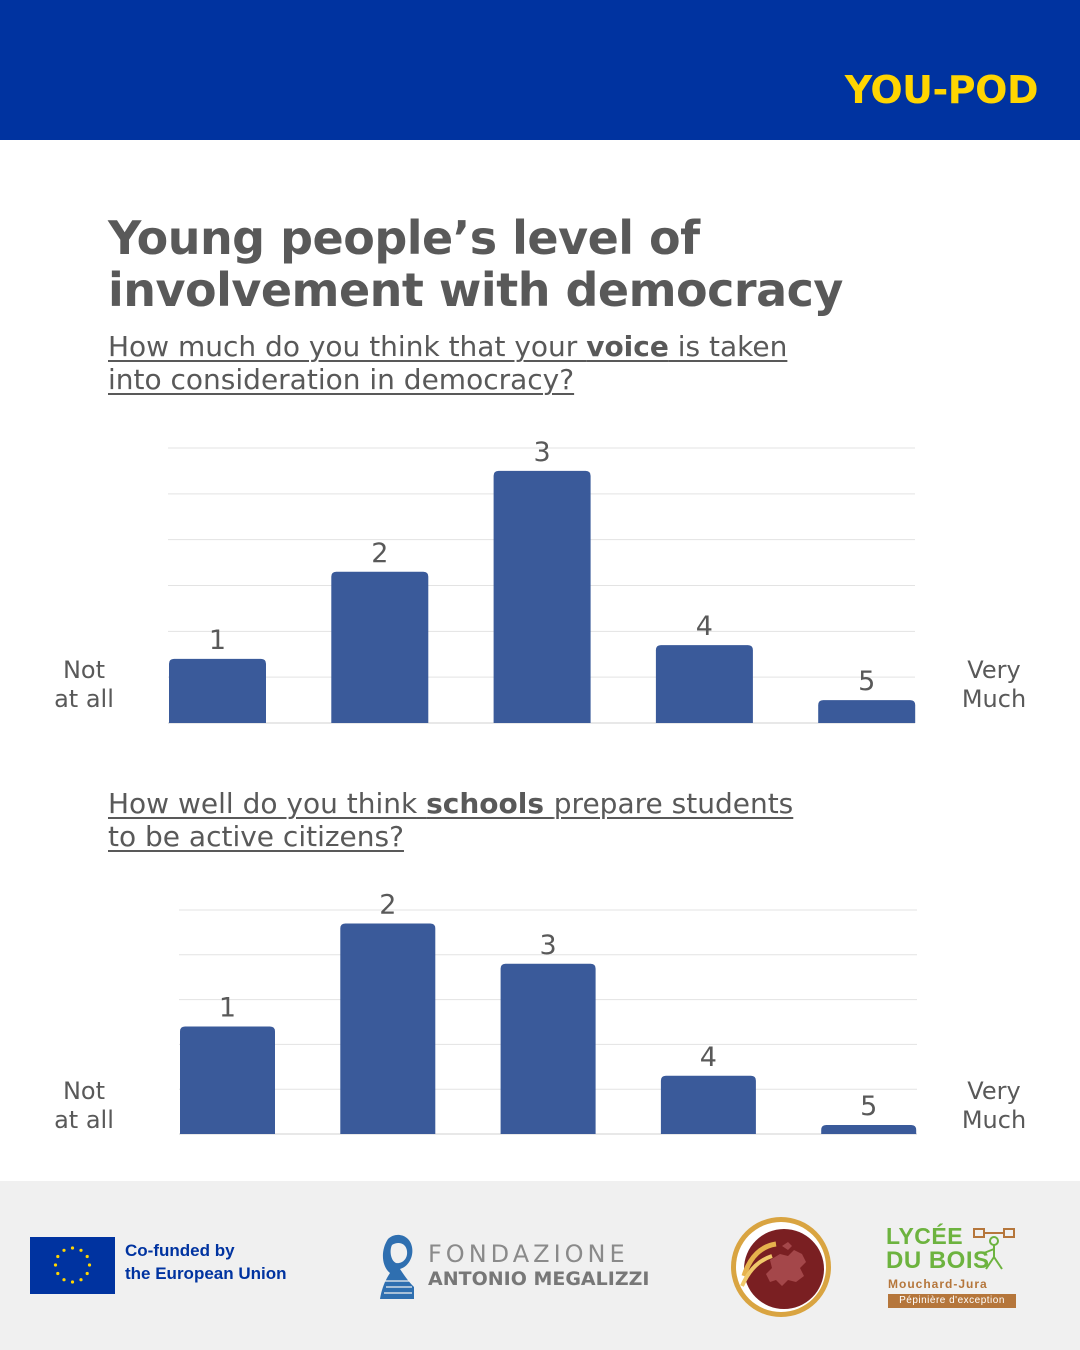  Describe the element at coordinates (397, 1266) in the screenshot. I see `fondazione-portrait-icon` at that location.